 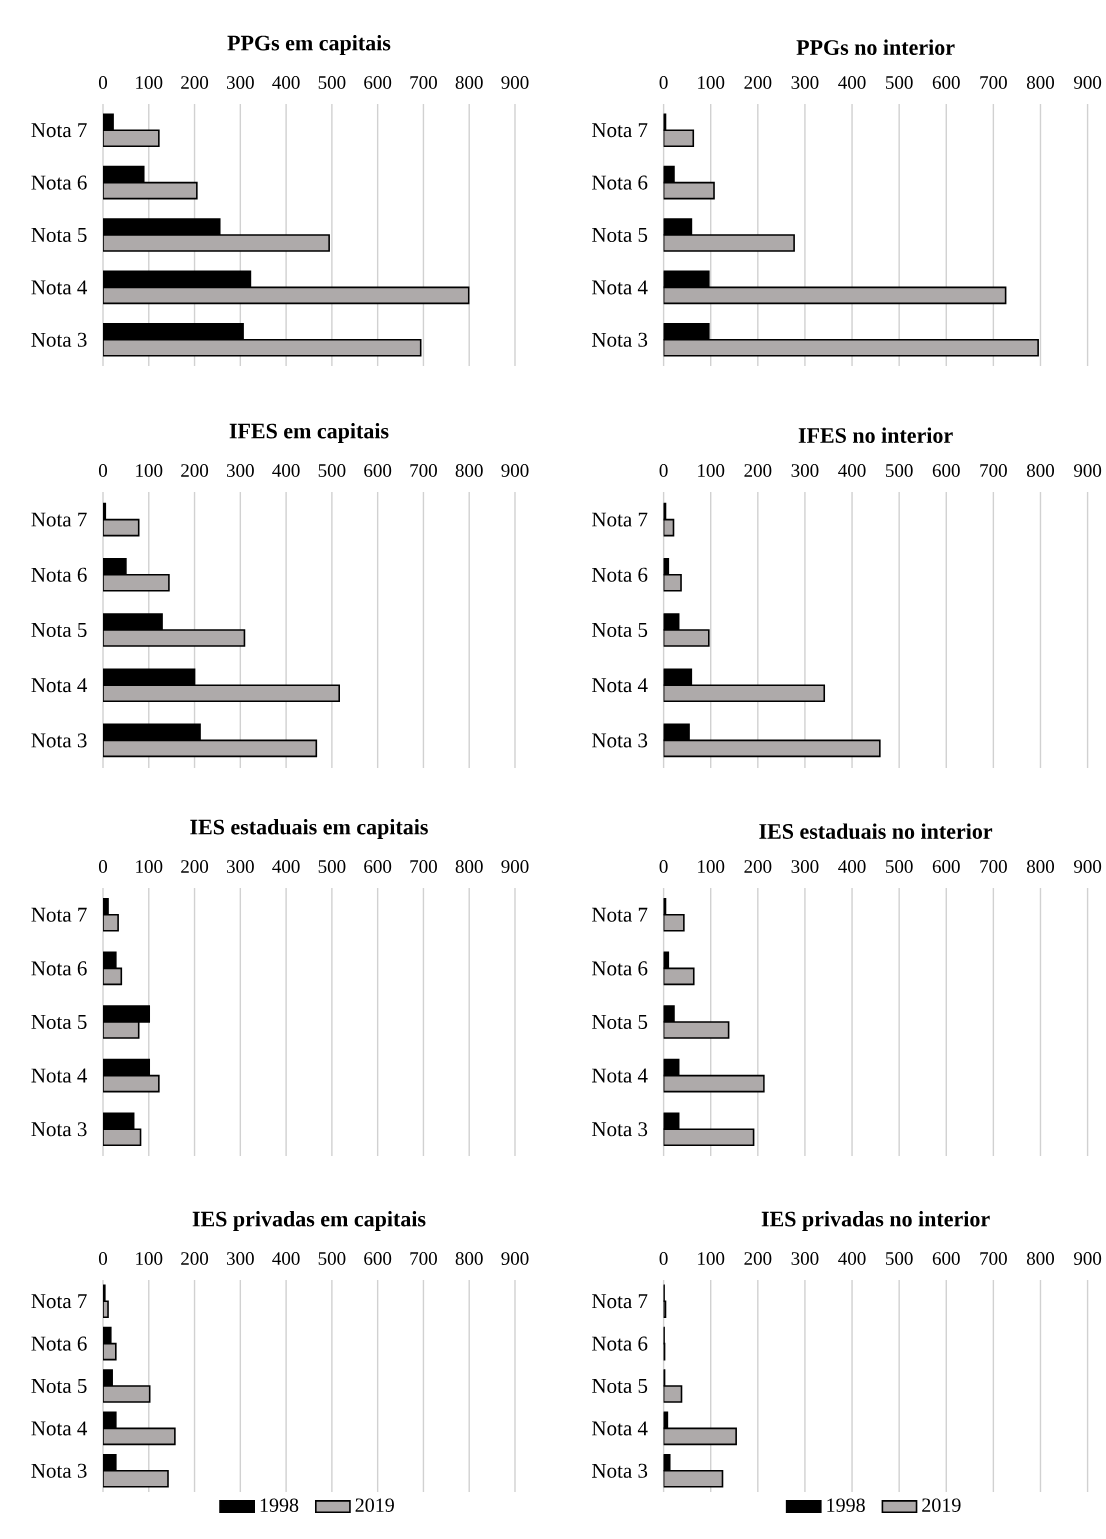 What do you see at coordinates (309, 433) in the screenshot?
I see `chart-title: IFES em capitais` at bounding box center [309, 433].